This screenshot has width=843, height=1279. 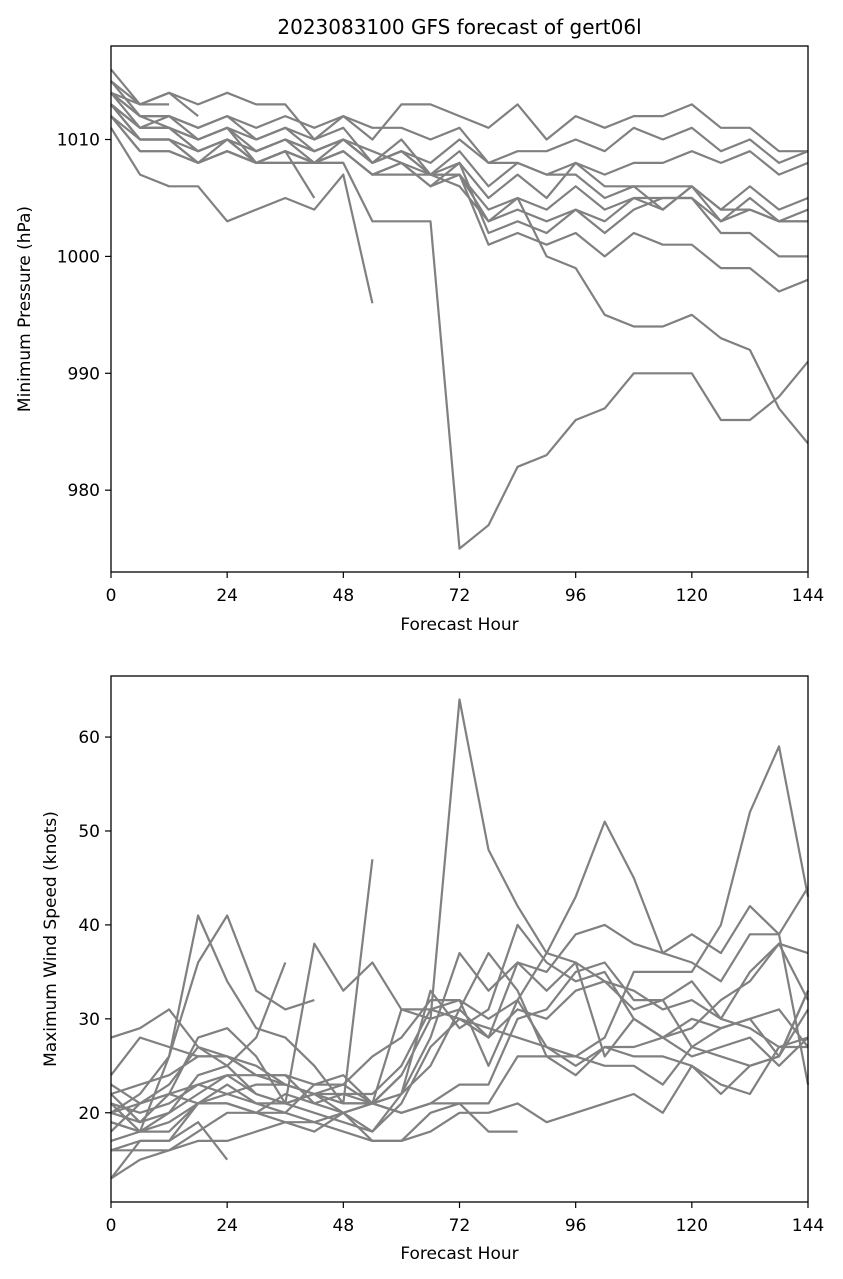 What do you see at coordinates (459, 1254) in the screenshot?
I see `wind-x-axis-label: Forecast Hour` at bounding box center [459, 1254].